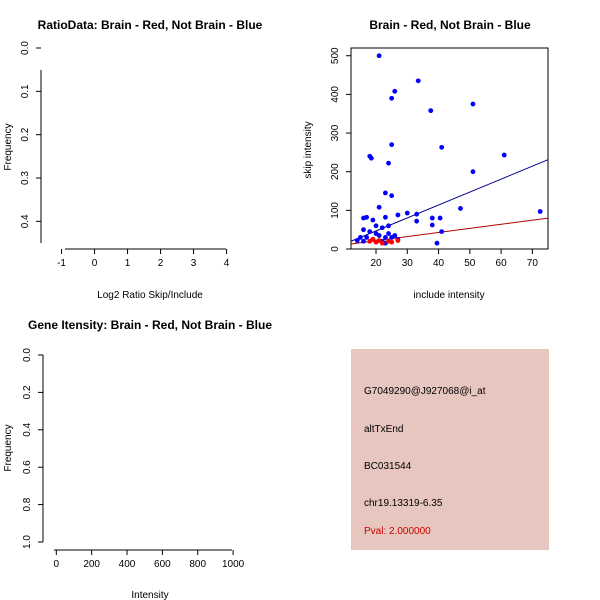 The image size is (600, 600). Describe the element at coordinates (25, 91) in the screenshot. I see `ratio-histogram-y-tick-label: 0.1` at that location.